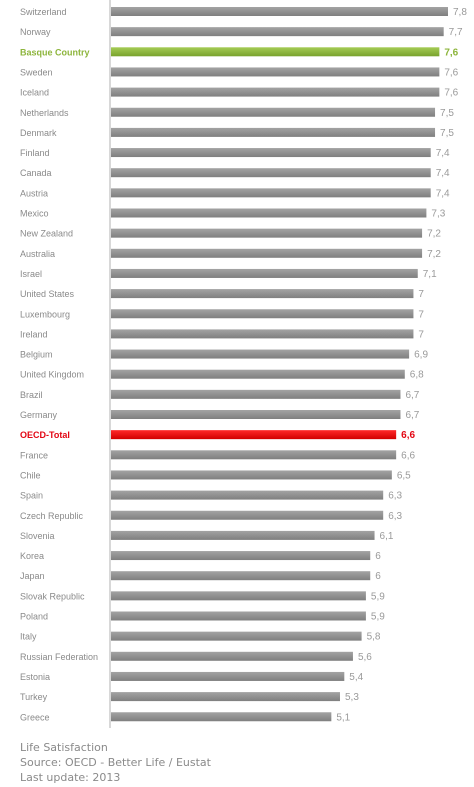 This screenshot has height=787, width=474. Describe the element at coordinates (434, 254) in the screenshot. I see `value-label-australia: 7,2` at that location.